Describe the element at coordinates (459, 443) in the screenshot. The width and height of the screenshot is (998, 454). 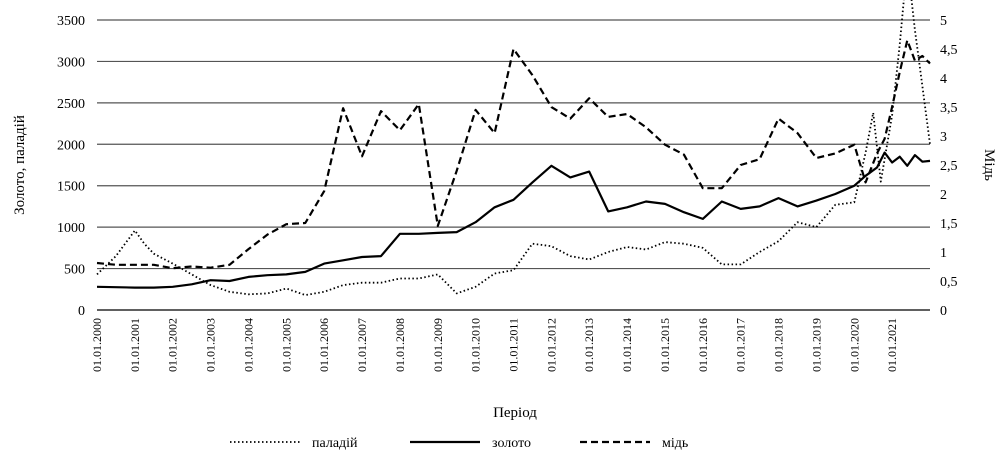
I see `legend: паладій золото мідь` at that location.